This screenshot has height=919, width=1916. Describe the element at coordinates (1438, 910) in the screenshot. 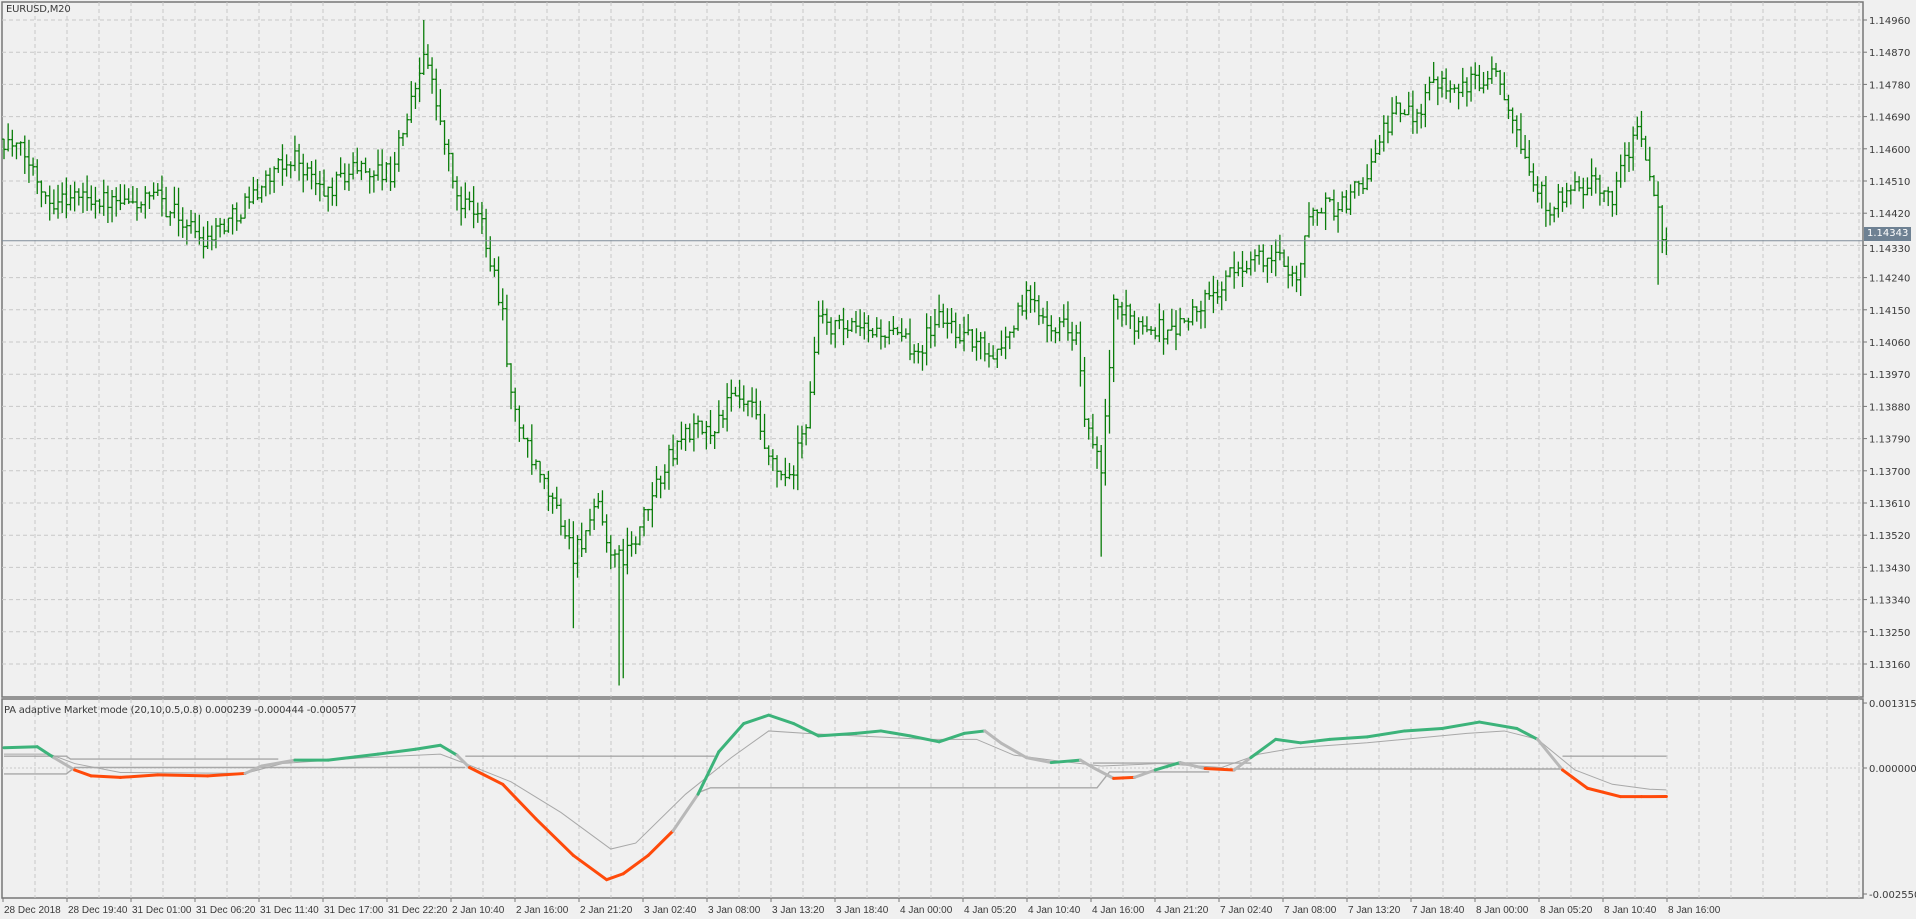

I see `time-axis-label: 7 Jan 18:40` at that location.